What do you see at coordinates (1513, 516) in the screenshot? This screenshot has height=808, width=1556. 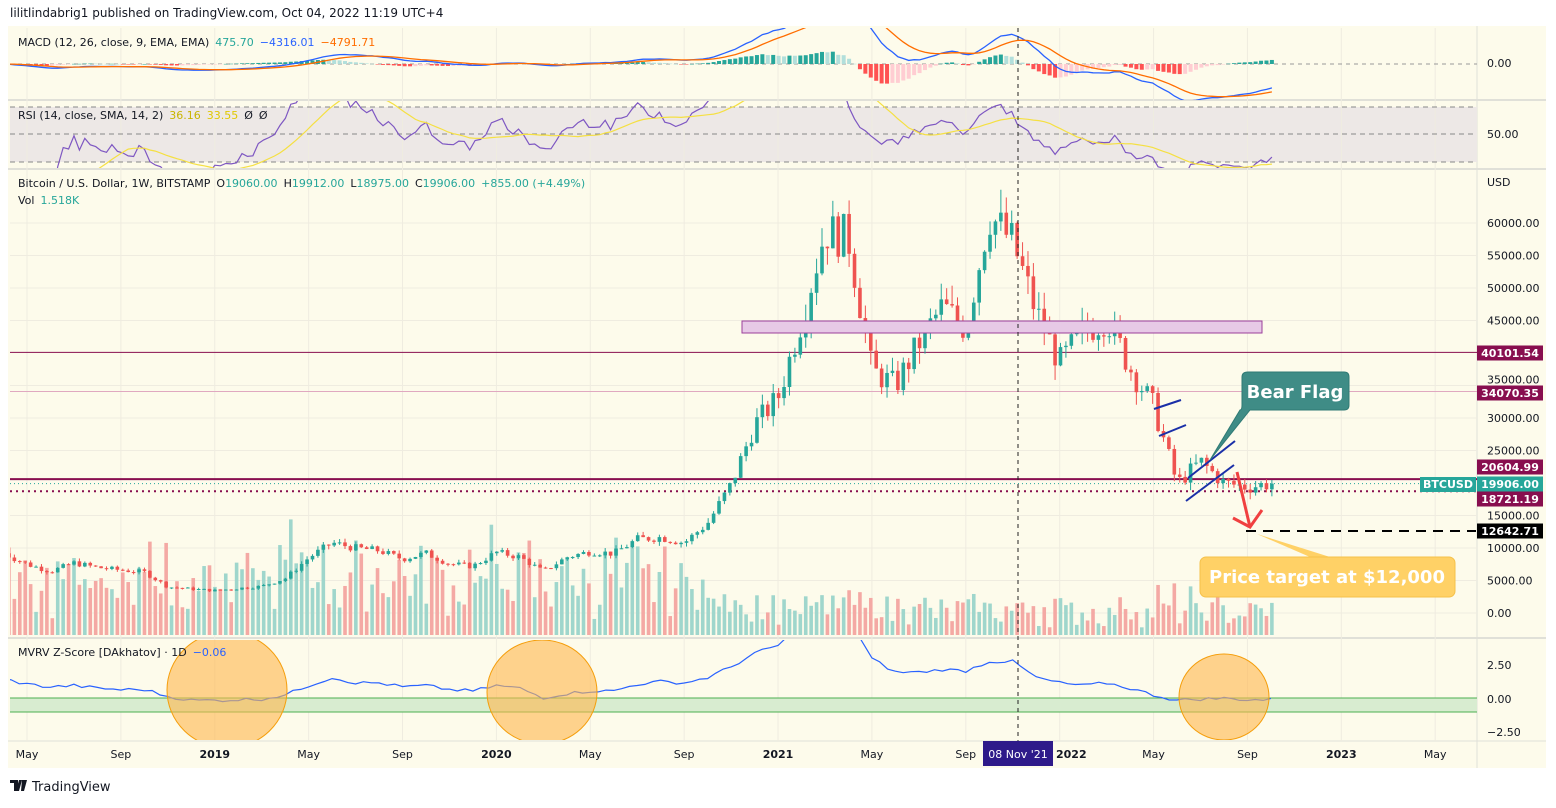 I see `y-tick-label: 15000.00` at bounding box center [1513, 516].